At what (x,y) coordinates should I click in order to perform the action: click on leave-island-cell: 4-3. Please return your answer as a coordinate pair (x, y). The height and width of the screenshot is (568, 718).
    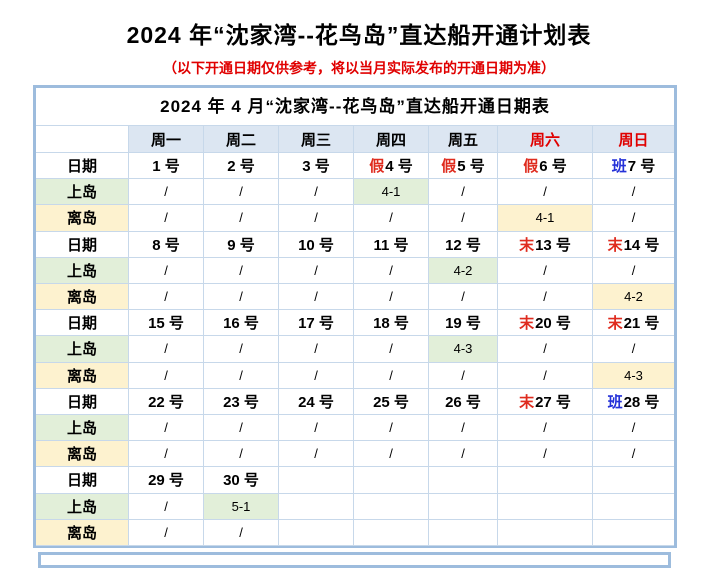
    Looking at the image, I should click on (633, 375).